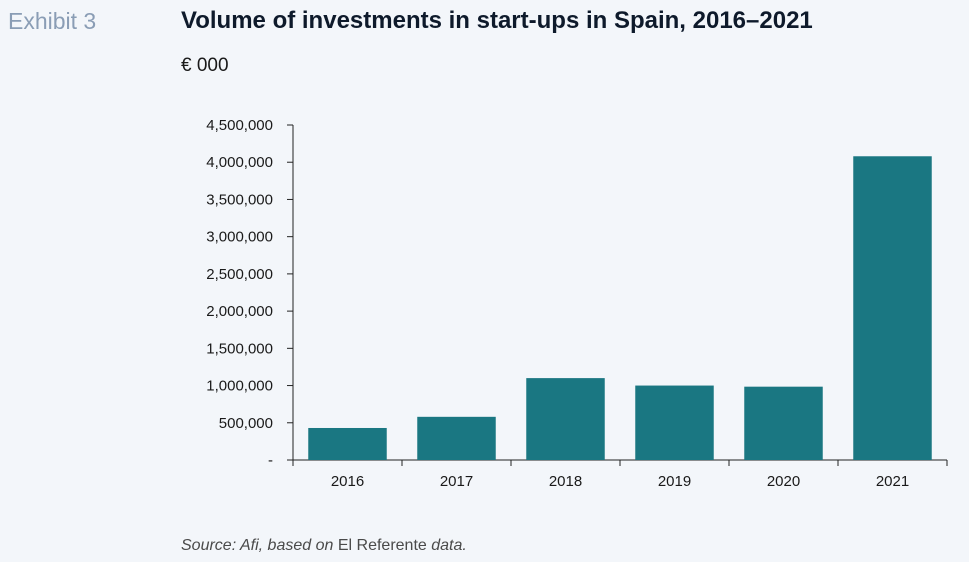 This screenshot has height=562, width=969. I want to click on y-tick-label: 3,500,000, so click(239, 199).